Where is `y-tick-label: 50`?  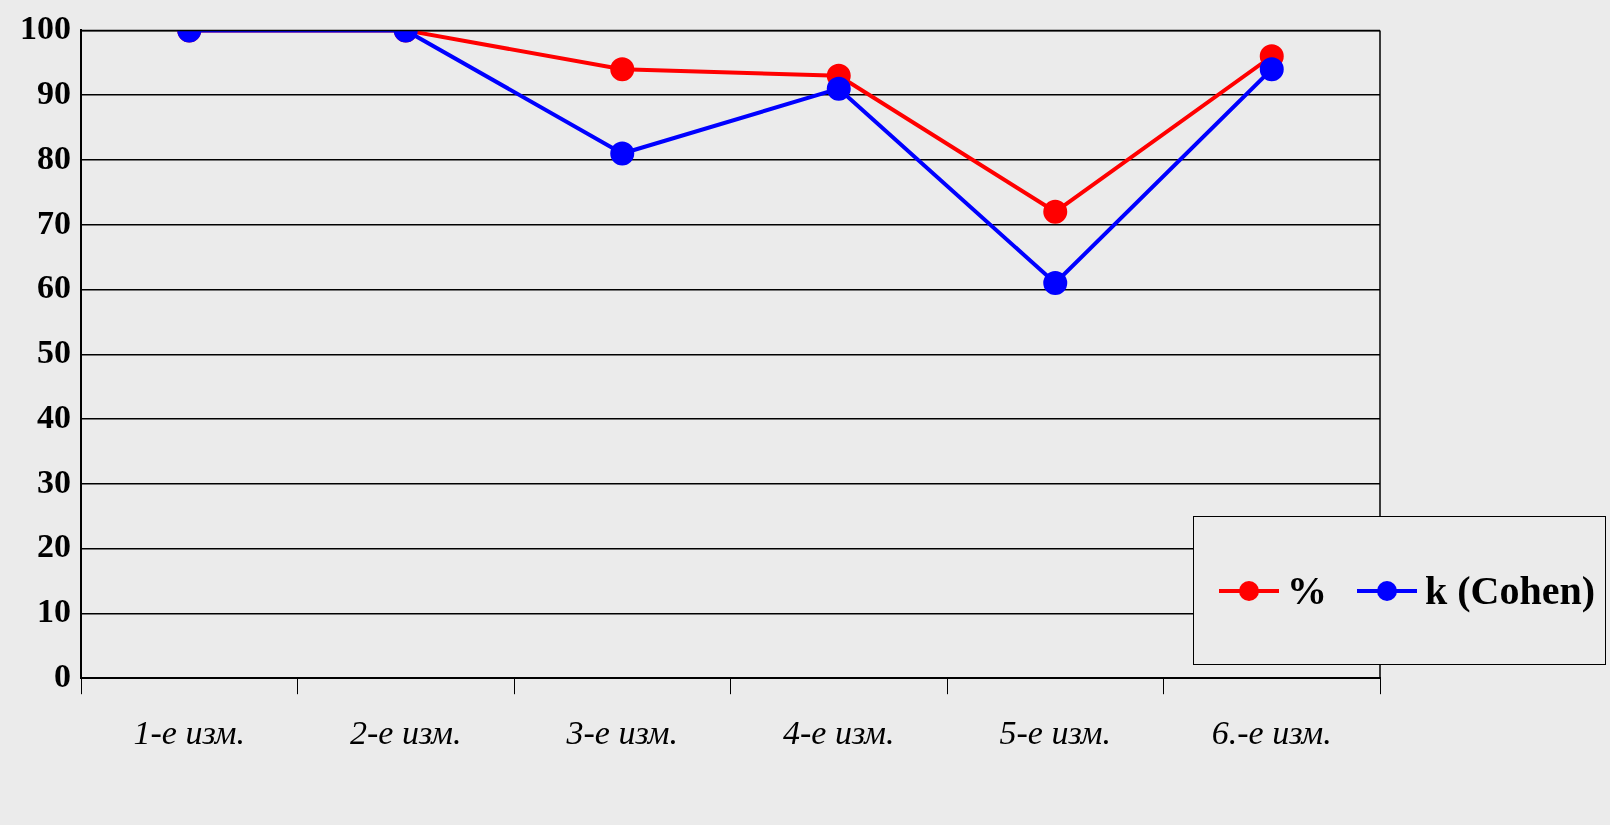
y-tick-label: 50 is located at coordinates (54, 352).